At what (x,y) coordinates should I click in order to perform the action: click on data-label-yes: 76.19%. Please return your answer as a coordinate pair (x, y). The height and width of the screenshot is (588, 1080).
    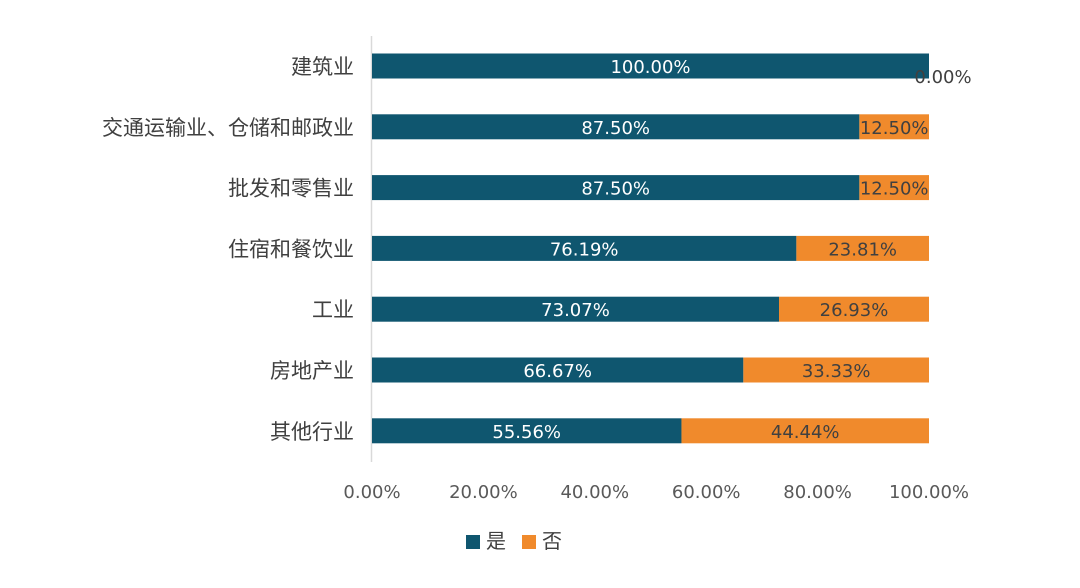
    Looking at the image, I should click on (584, 249).